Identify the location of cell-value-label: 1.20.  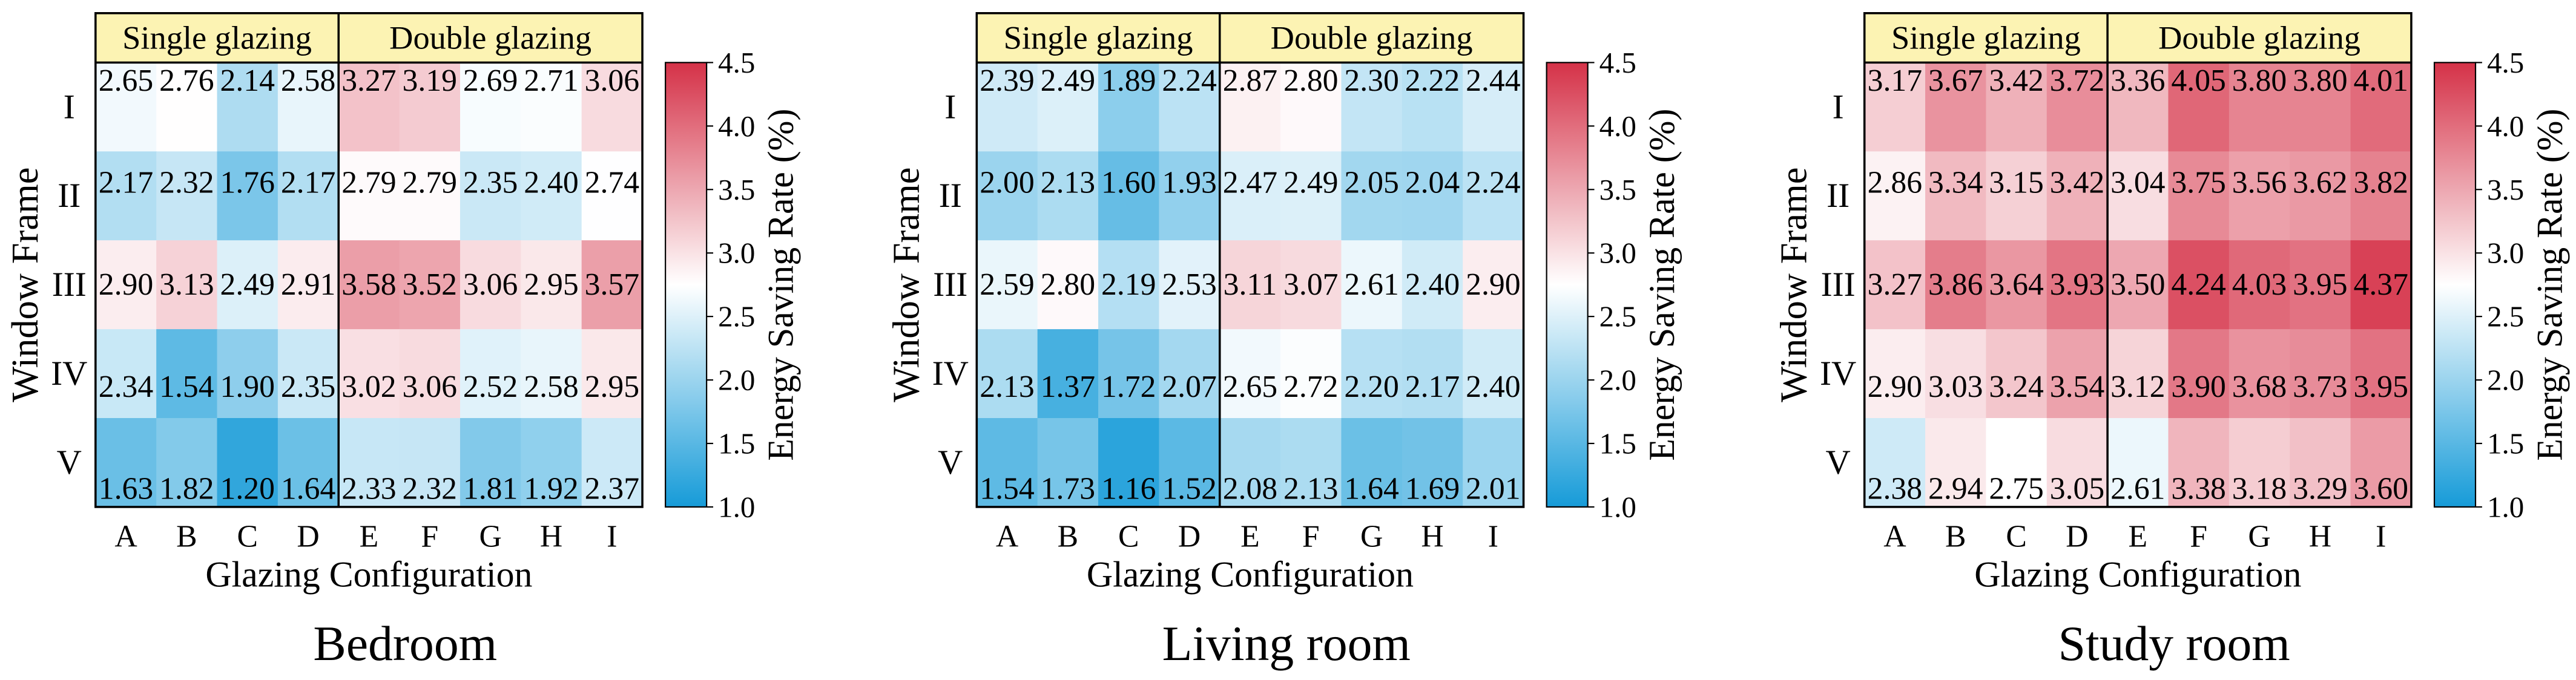
(247, 489).